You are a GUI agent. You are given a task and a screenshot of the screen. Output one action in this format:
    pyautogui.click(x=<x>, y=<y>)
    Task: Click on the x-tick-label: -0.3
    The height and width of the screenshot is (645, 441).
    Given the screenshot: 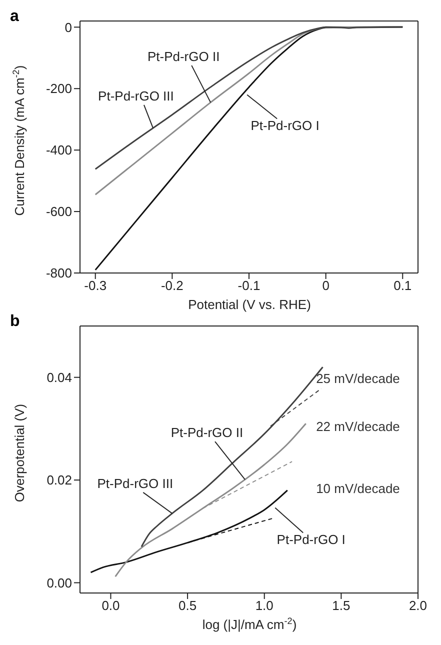 What is the action you would take?
    pyautogui.click(x=95, y=286)
    